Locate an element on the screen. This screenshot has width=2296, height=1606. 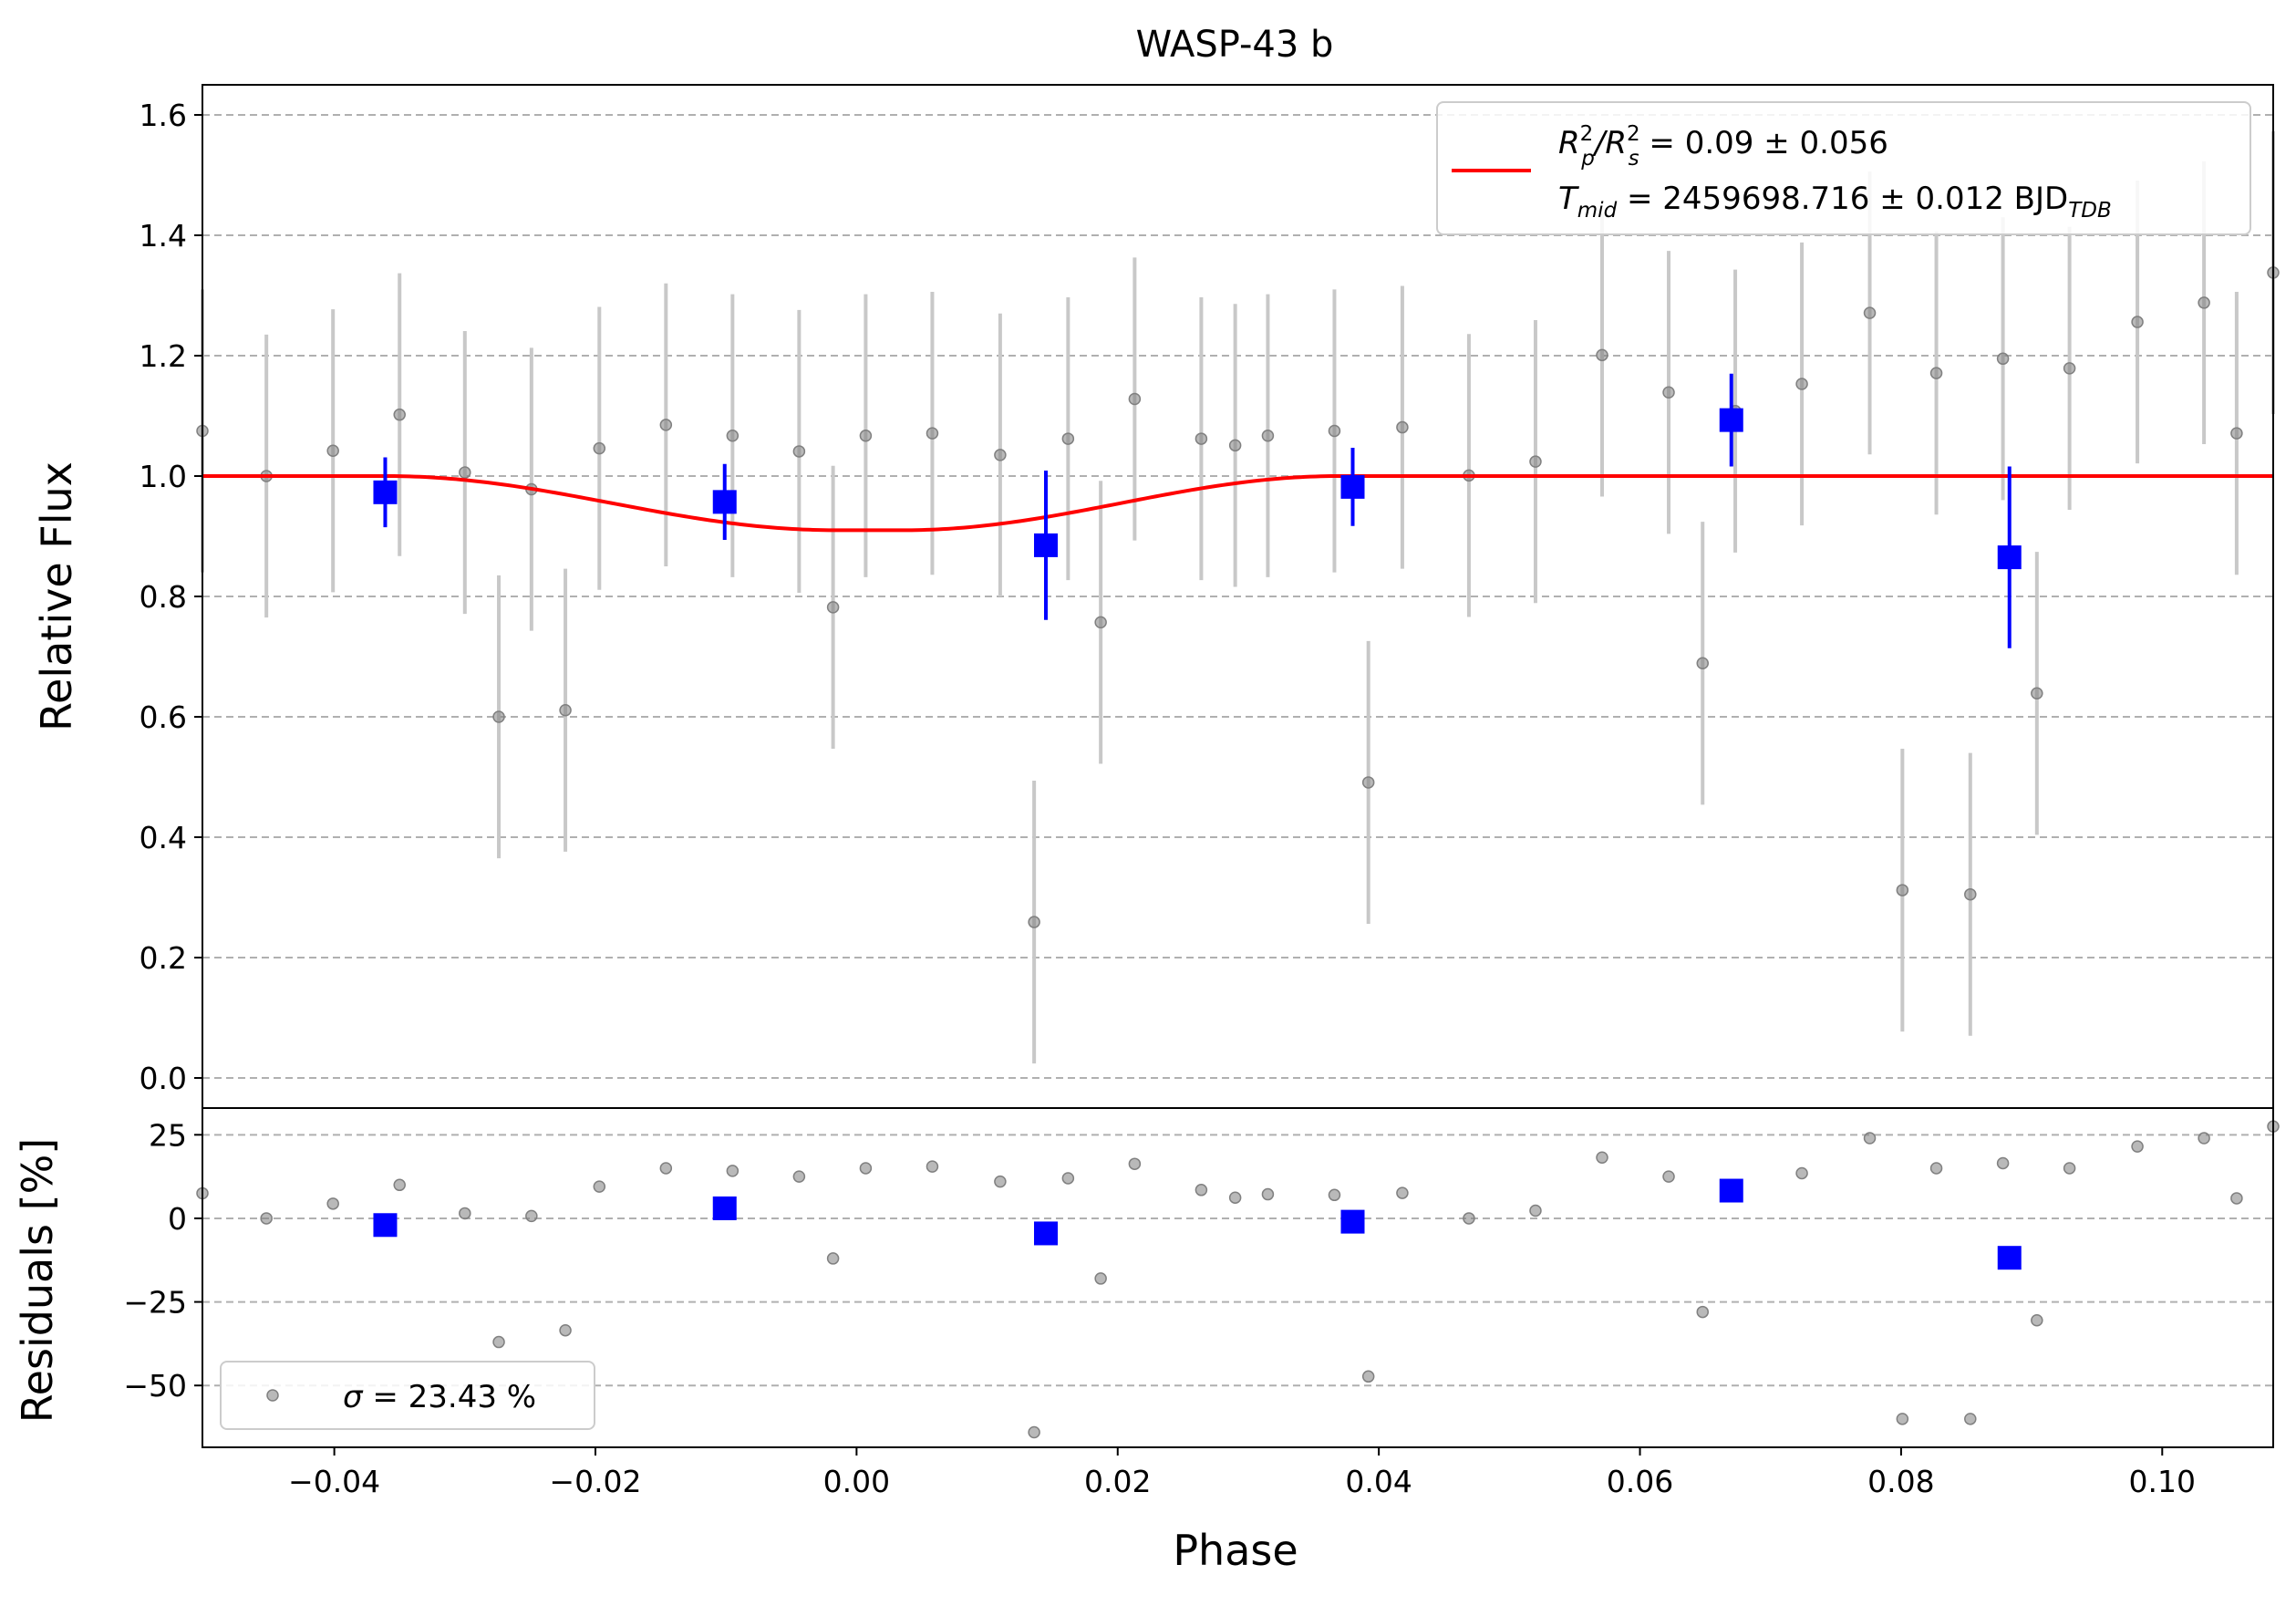
top-y-tick-label: 0.8 is located at coordinates (163, 597).